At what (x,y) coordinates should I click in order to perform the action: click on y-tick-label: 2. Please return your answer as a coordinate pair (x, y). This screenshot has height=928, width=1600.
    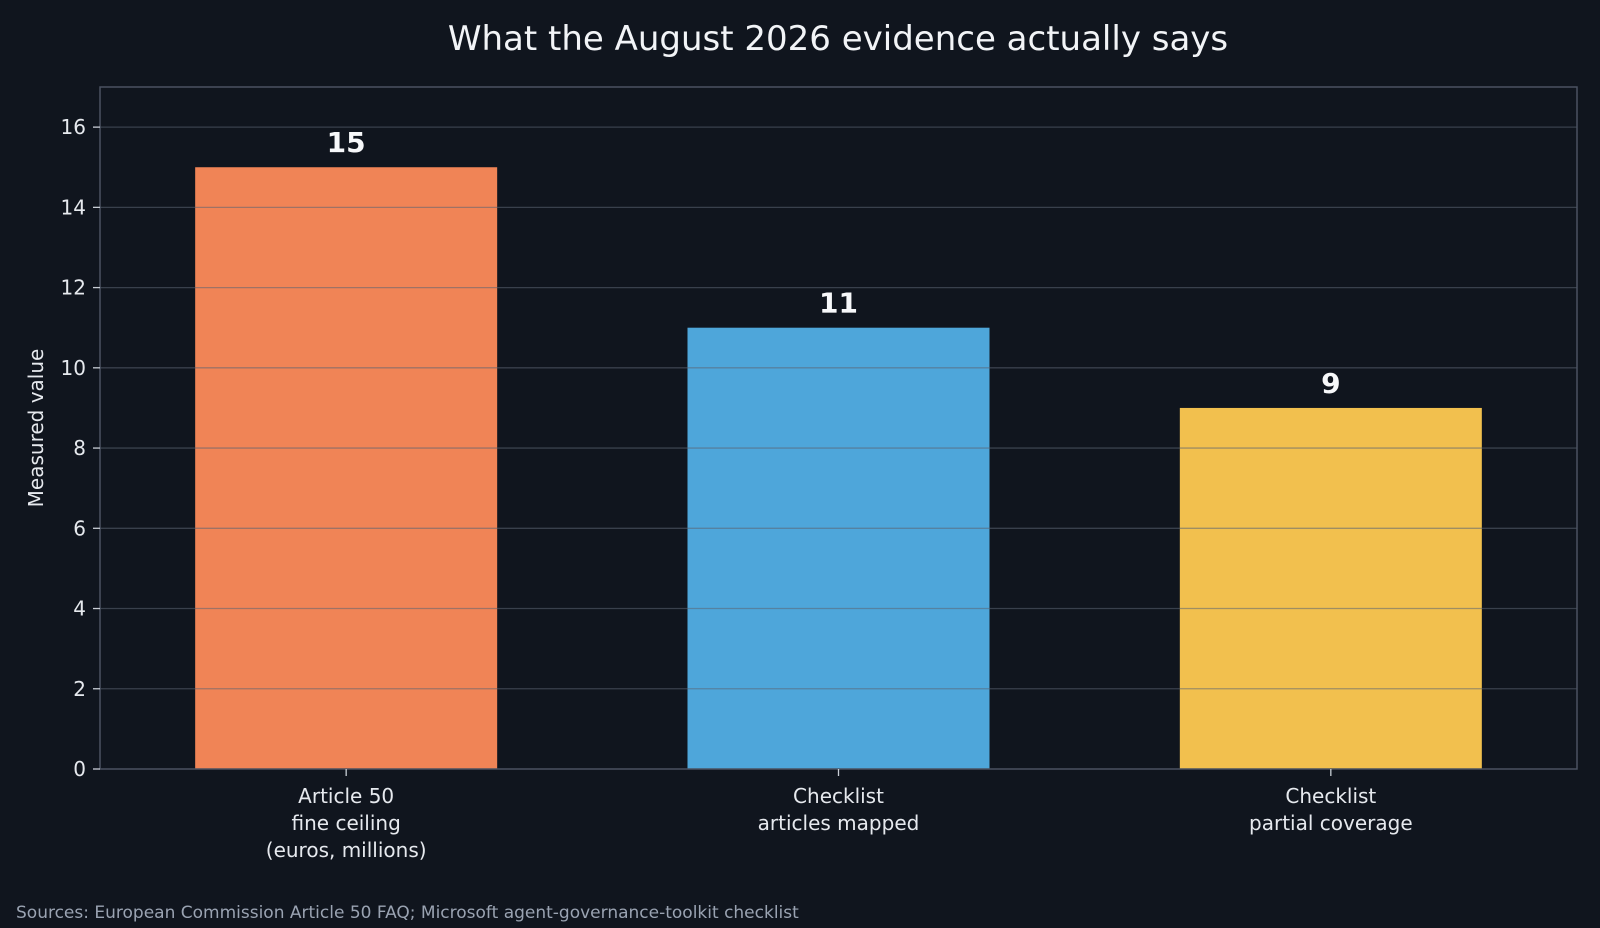
    Looking at the image, I should click on (79, 689).